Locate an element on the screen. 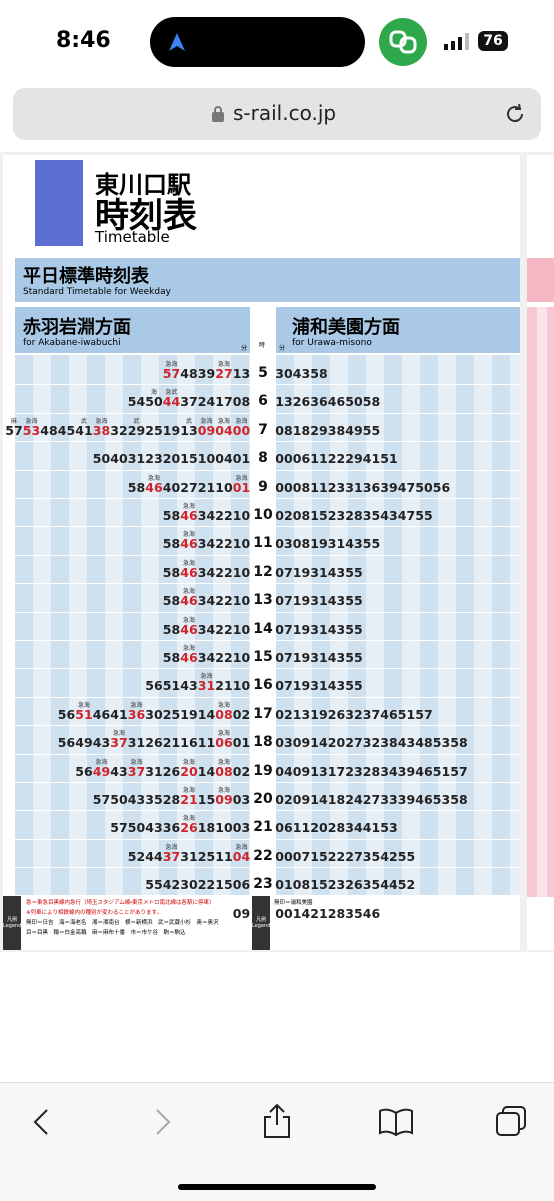 This screenshot has height=1201, width=554. minute: 39 is located at coordinates (206, 373).